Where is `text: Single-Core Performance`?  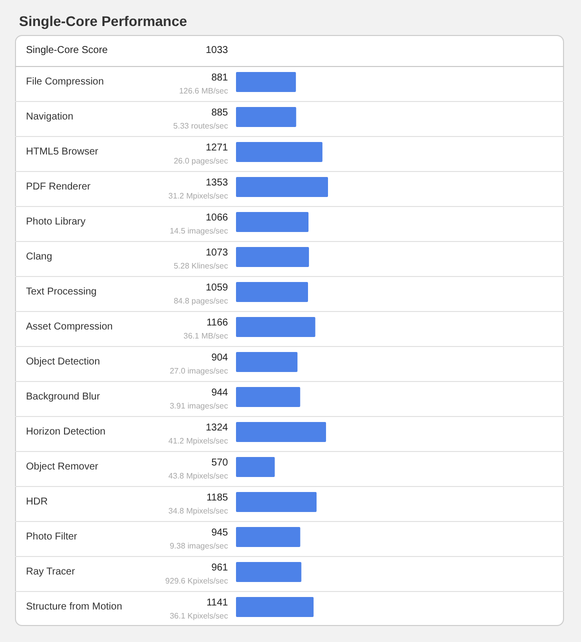
text: Single-Core Performance is located at coordinates (103, 21).